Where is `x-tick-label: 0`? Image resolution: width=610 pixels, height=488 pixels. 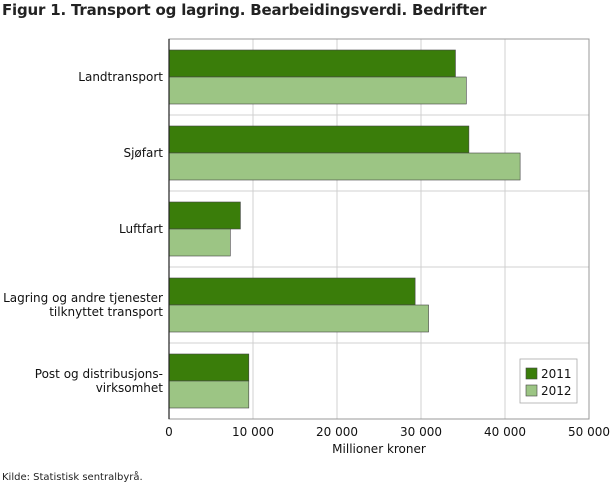
x-tick-label: 0 is located at coordinates (169, 432).